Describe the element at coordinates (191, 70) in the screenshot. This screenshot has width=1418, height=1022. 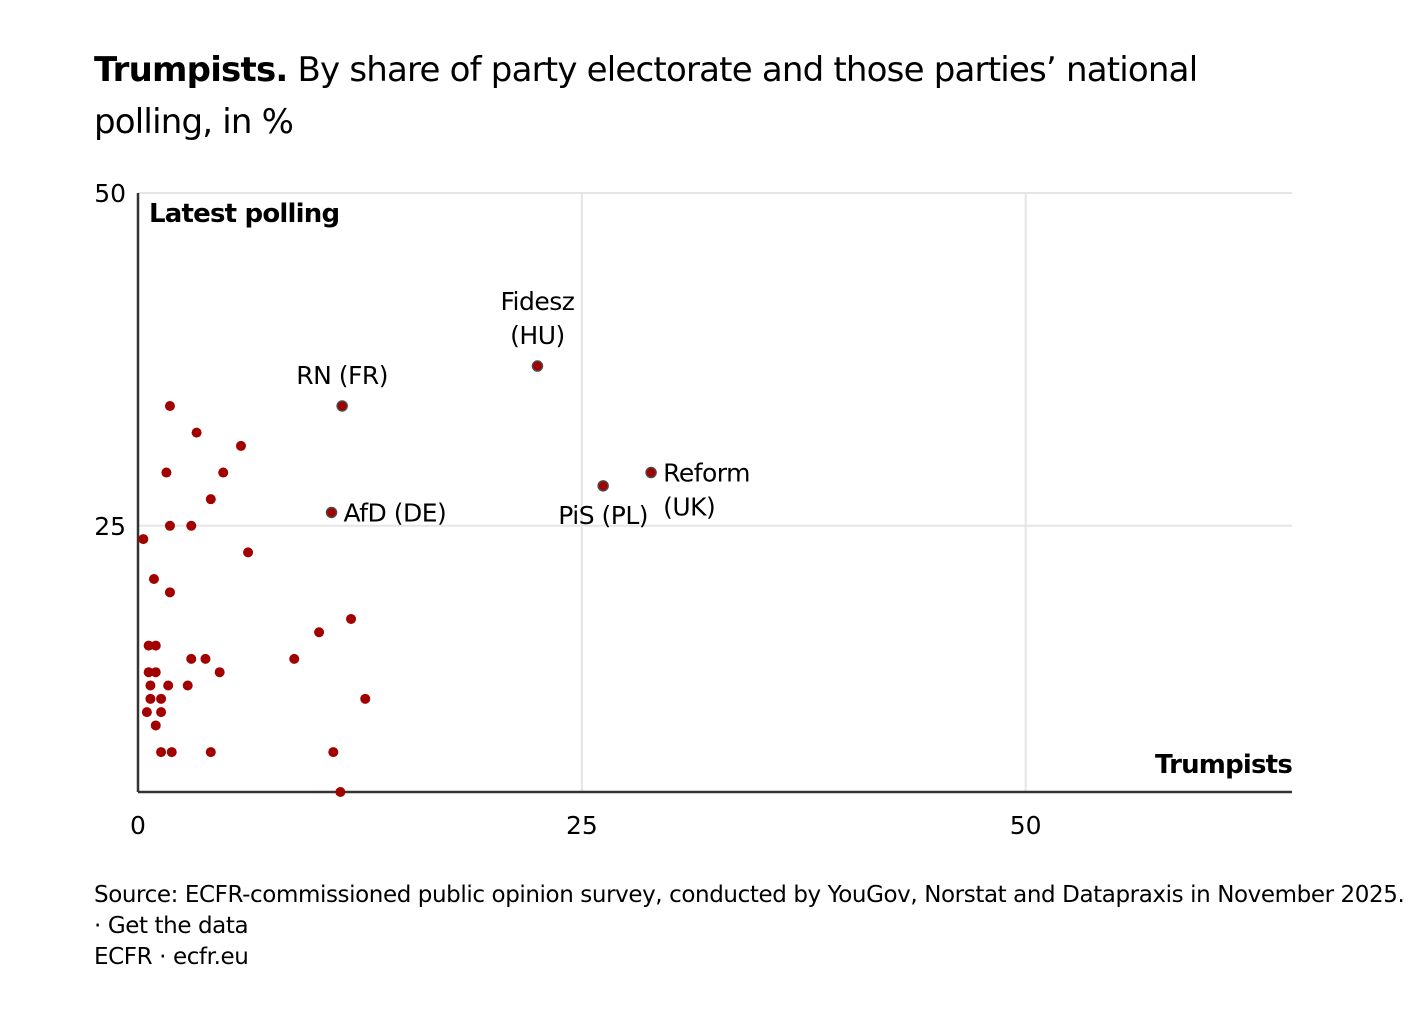
I see `chart-title-bold: Trumpists.` at that location.